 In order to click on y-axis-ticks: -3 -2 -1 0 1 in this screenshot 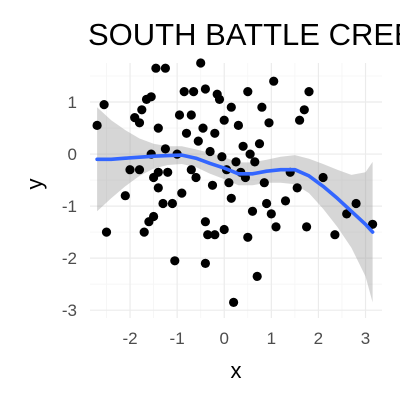, I will do `click(69, 206)`.